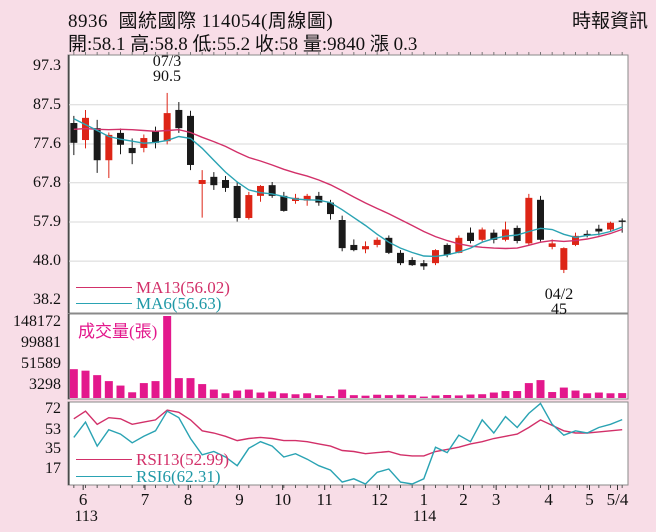 This screenshot has width=656, height=532. What do you see at coordinates (178, 476) in the screenshot?
I see `rsi6-legend-label: RSI6(62.31)` at bounding box center [178, 476].